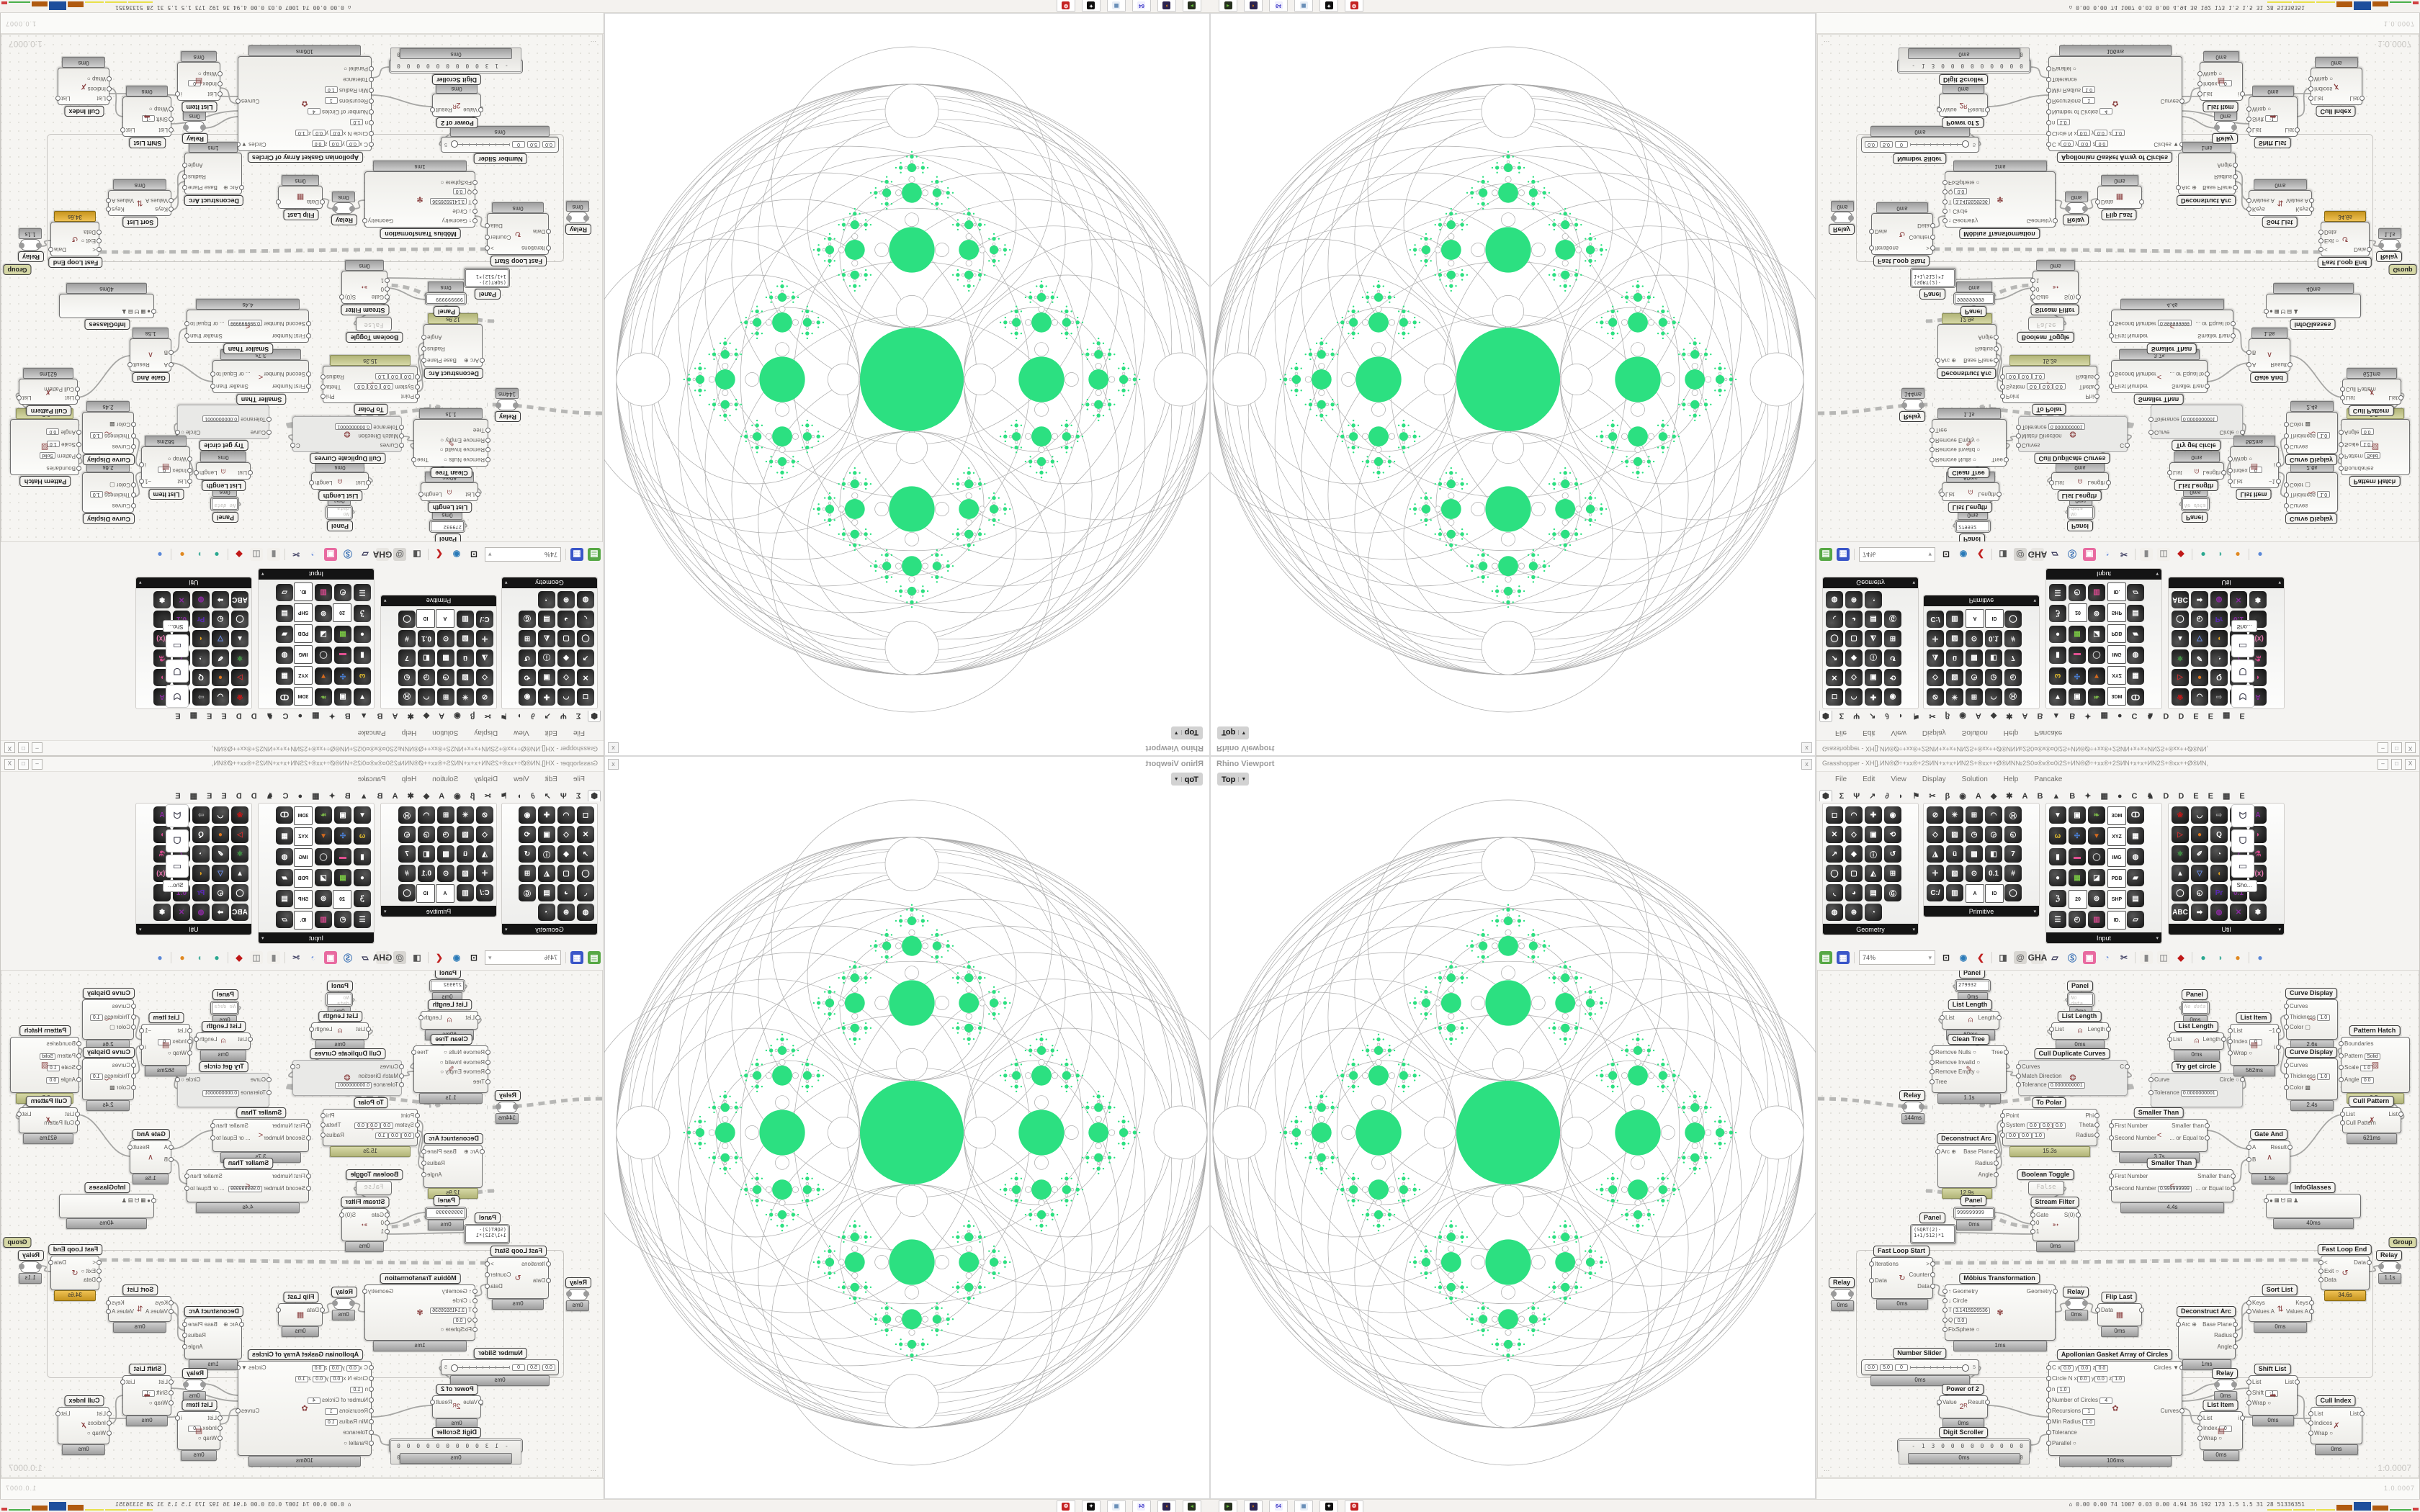 This screenshot has height=1512, width=2420. Describe the element at coordinates (487, 1234) in the screenshot. I see `gh-component-panel: (SQRT(2)- 1+1/512)*1` at that location.